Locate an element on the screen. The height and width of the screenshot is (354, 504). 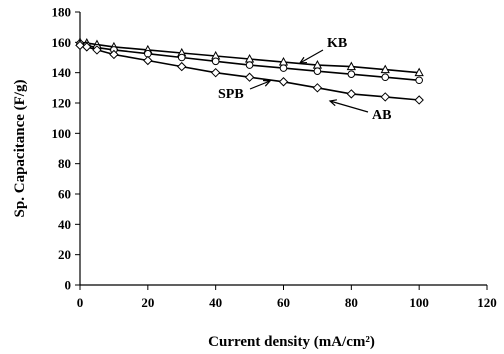
annotation-layer: KB SPB AB is located at coordinates (304, 79).